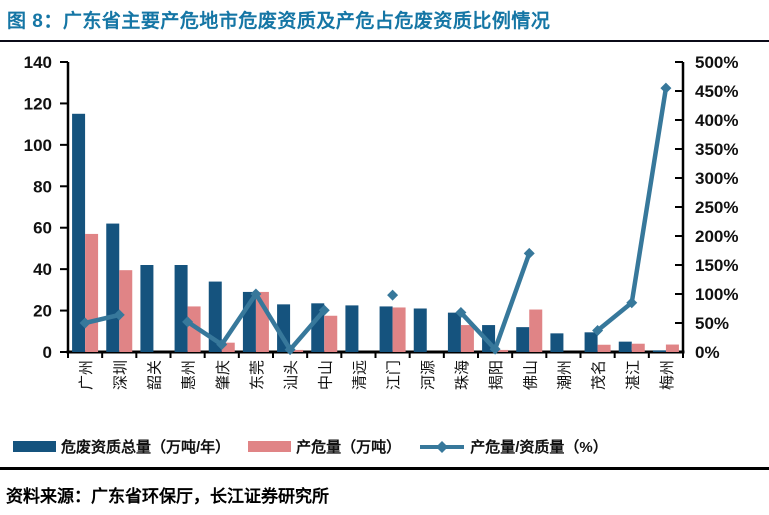 This screenshot has height=515, width=769. What do you see at coordinates (716, 178) in the screenshot?
I see `right-axis-tick-label: 300%` at bounding box center [716, 178].